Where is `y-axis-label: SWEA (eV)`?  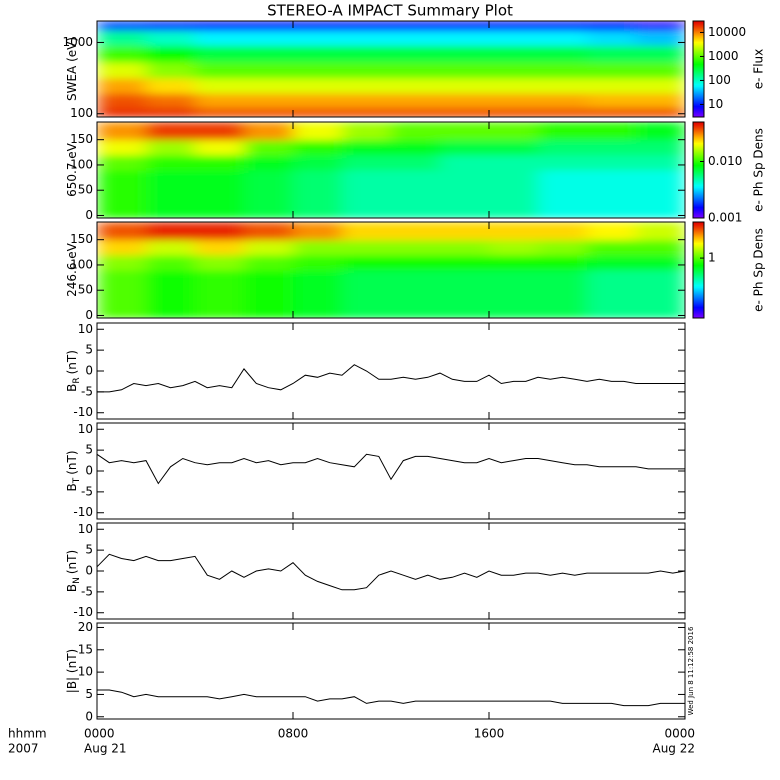 y-axis-label: SWEA (eV) is located at coordinates (72, 69).